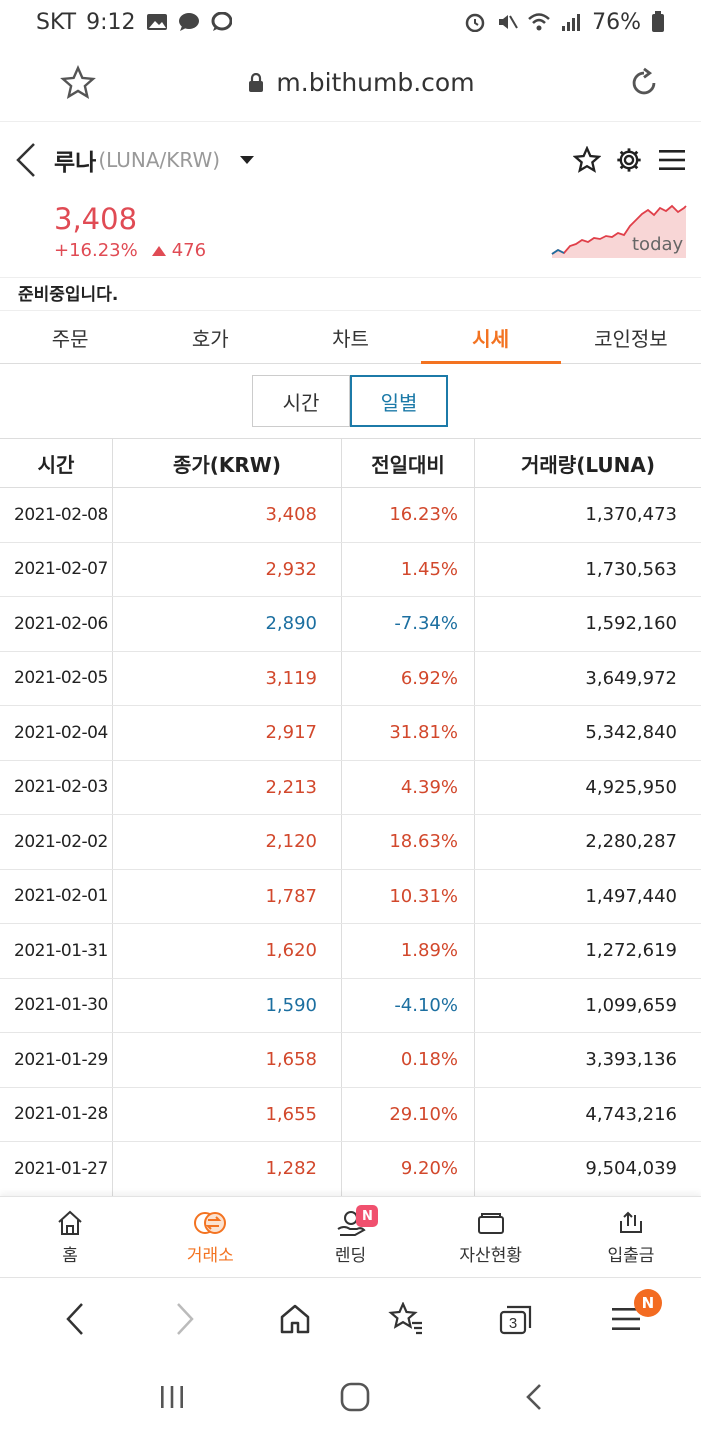  I want to click on url-field: m.bithumb.com, so click(361, 82).